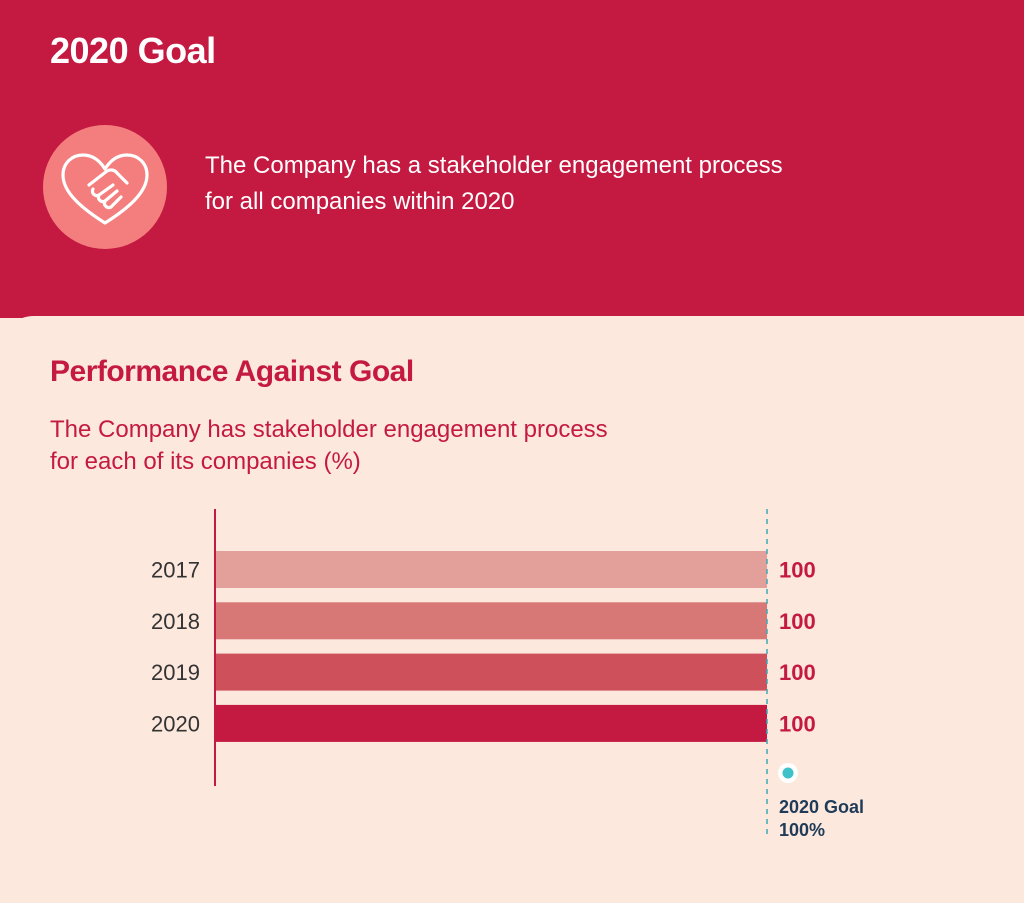  What do you see at coordinates (491, 569) in the screenshot?
I see `bar-2017` at bounding box center [491, 569].